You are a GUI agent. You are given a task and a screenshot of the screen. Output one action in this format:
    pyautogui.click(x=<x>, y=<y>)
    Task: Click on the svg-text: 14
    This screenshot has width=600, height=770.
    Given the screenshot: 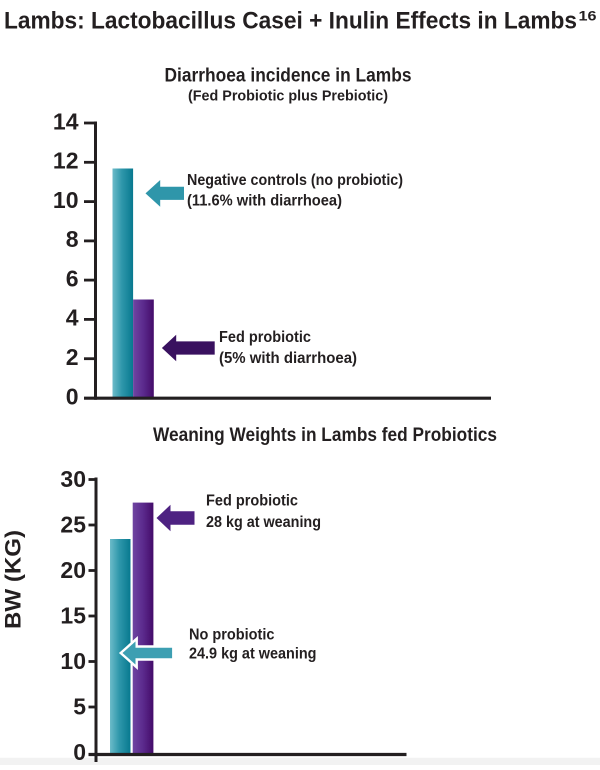 What is the action you would take?
    pyautogui.click(x=66, y=121)
    